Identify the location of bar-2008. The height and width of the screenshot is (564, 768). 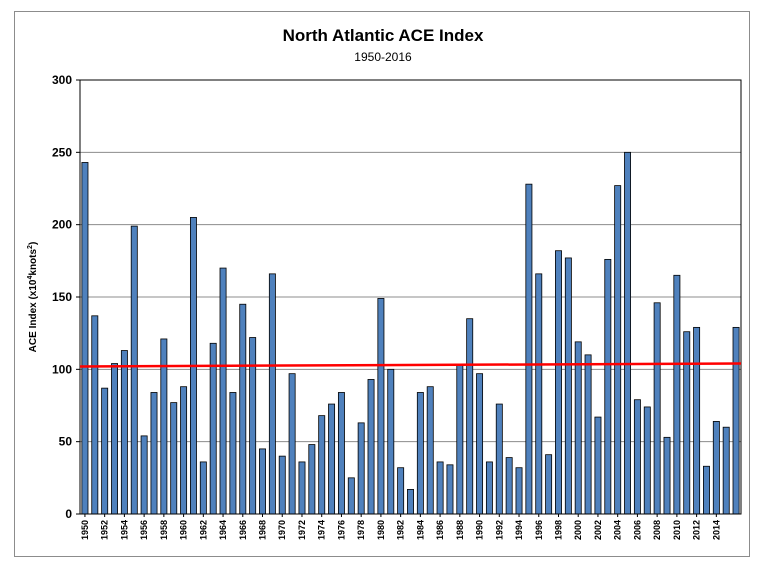
(657, 408).